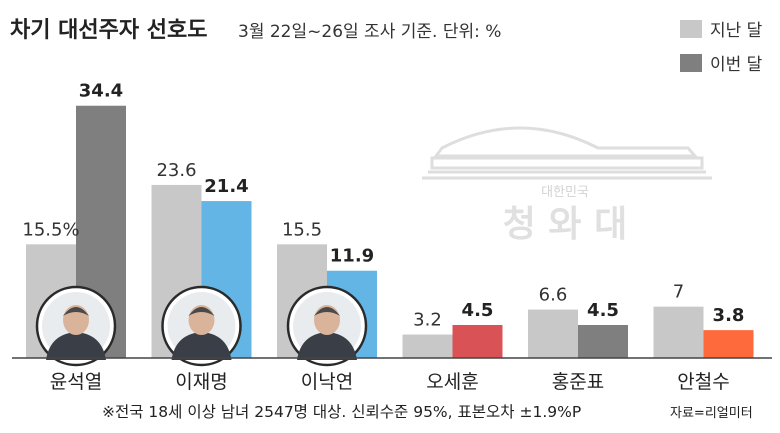  I want to click on legend-item-previous: 지난 달, so click(721, 28).